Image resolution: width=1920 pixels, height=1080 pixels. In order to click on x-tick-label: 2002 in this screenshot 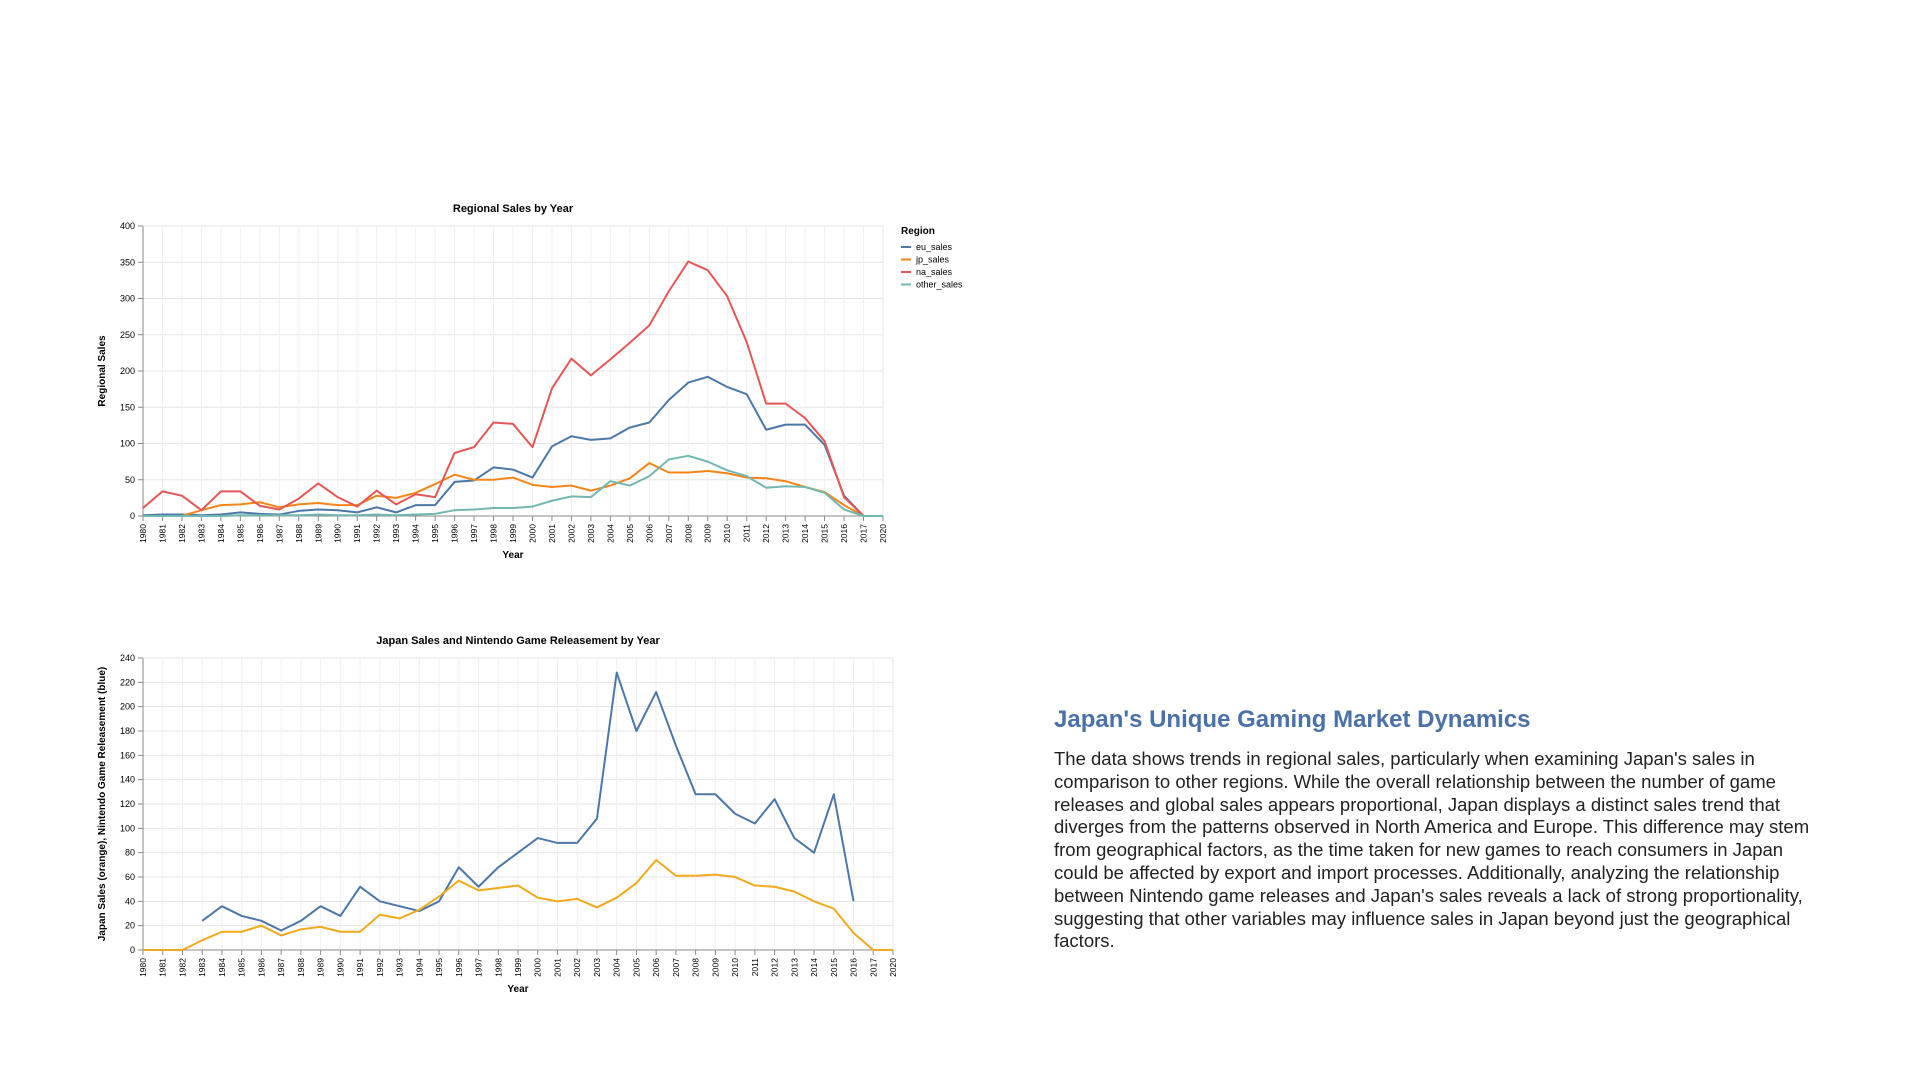, I will do `click(571, 533)`.